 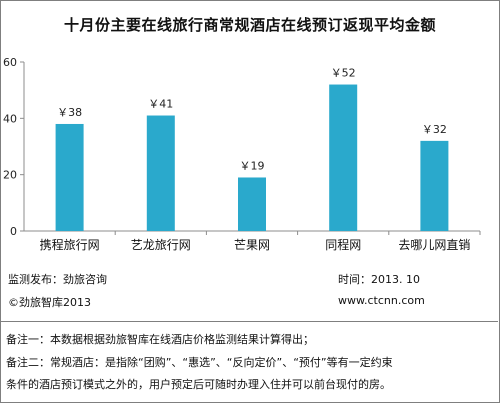 I want to click on bar-data-label: ￥41, so click(x=160, y=104).